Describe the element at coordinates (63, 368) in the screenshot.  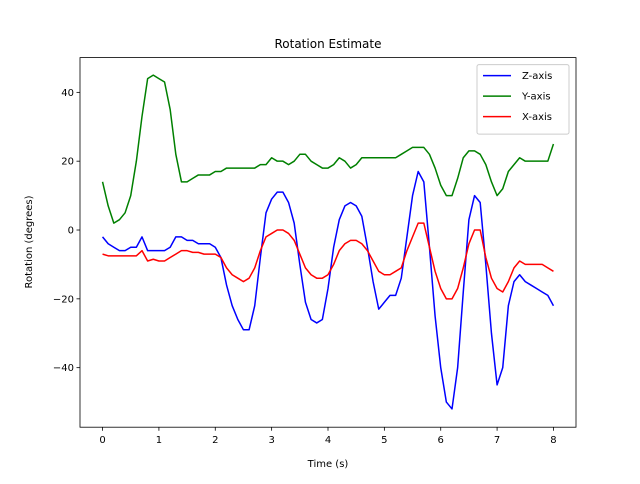
I see `y-tick-label: −40` at that location.